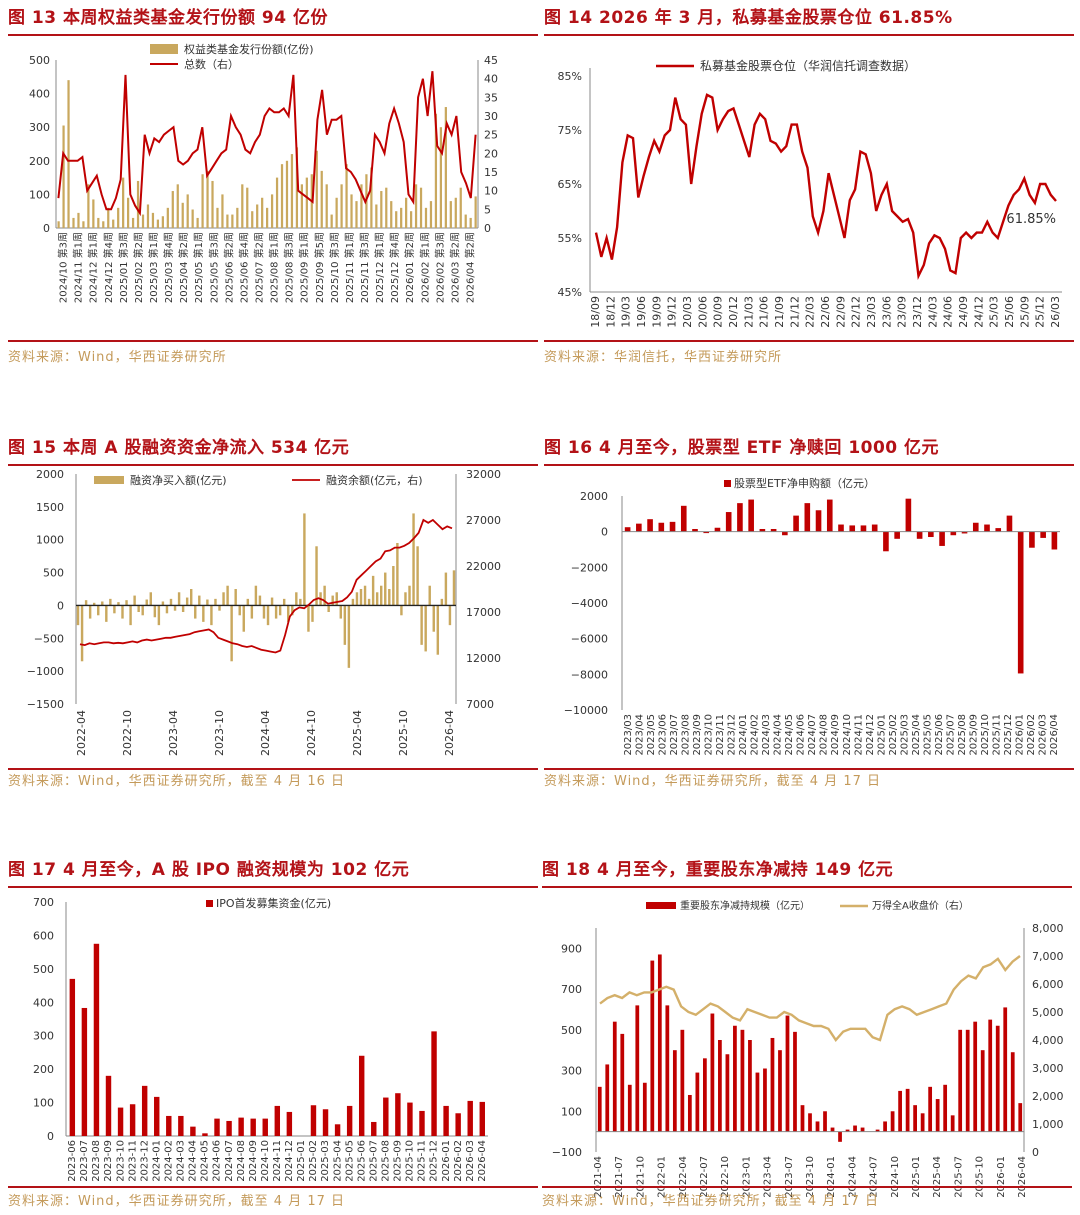 Image resolution: width=1080 pixels, height=1215 pixels. What do you see at coordinates (313, 1161) in the screenshot?
I see `x-tick-label: 2025-02` at bounding box center [313, 1161].